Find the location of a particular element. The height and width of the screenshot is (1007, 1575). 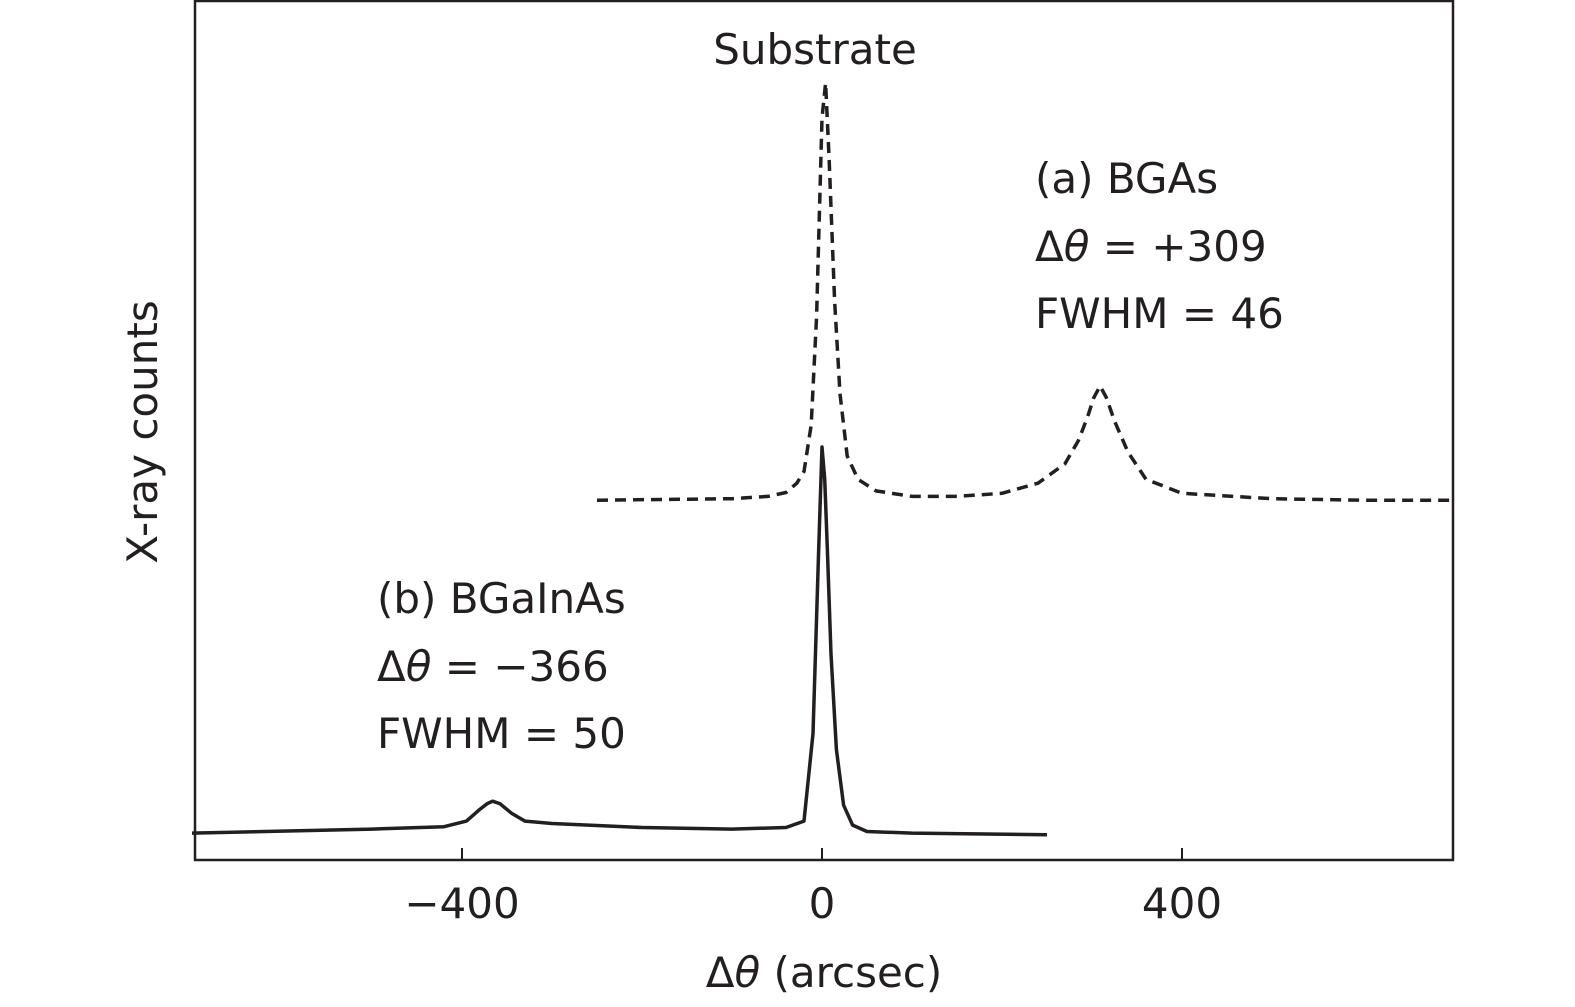

x-tick-group: −400 0 400 is located at coordinates (813, 888).